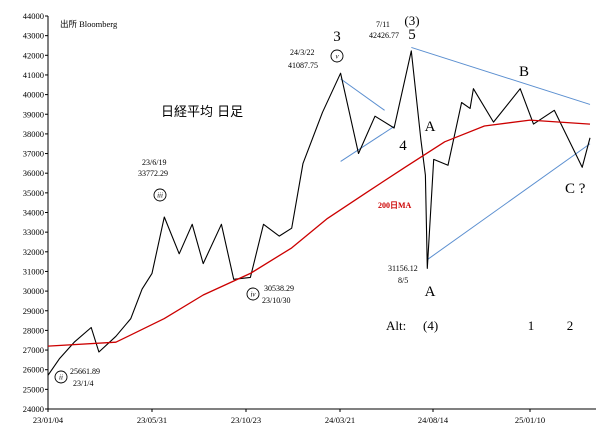 The width and height of the screenshot is (605, 436). What do you see at coordinates (33, 173) in the screenshot?
I see `y-tick-label: 36000` at bounding box center [33, 173].